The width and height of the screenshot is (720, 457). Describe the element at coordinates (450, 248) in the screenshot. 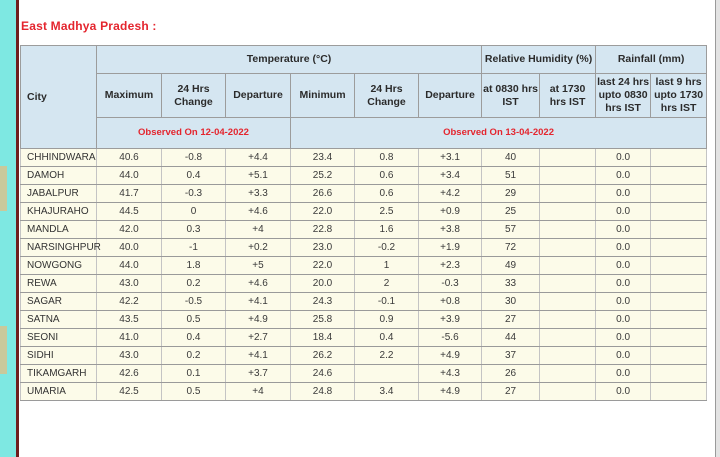

I see `value-cell: +1.9` at that location.